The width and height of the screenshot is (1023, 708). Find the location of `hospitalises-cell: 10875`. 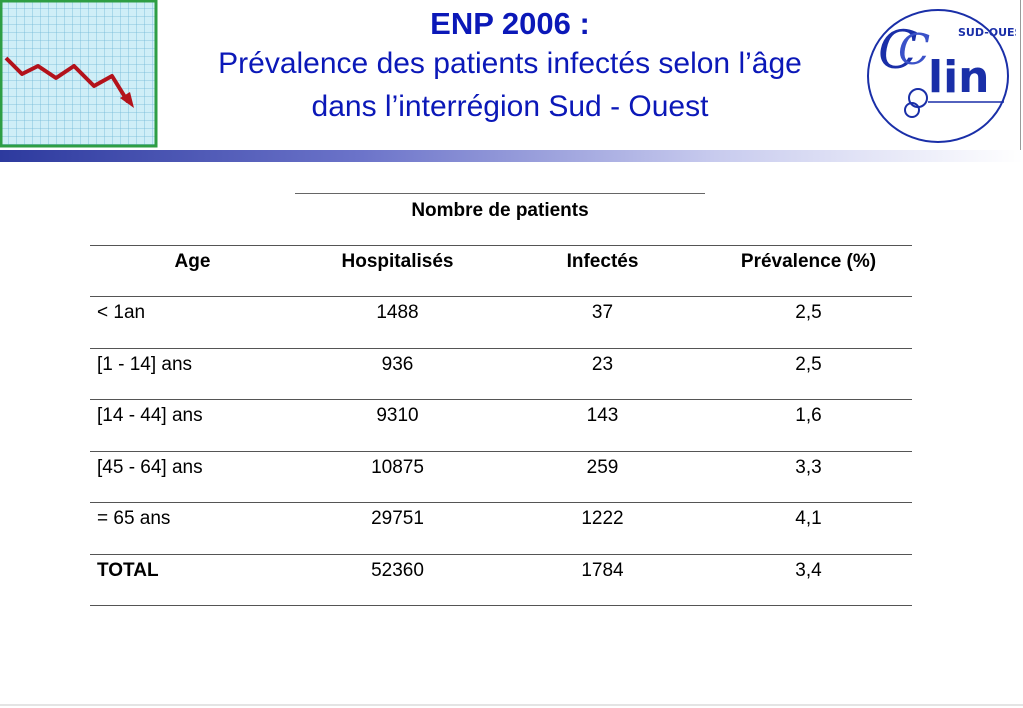

hospitalises-cell: 10875 is located at coordinates (397, 467).